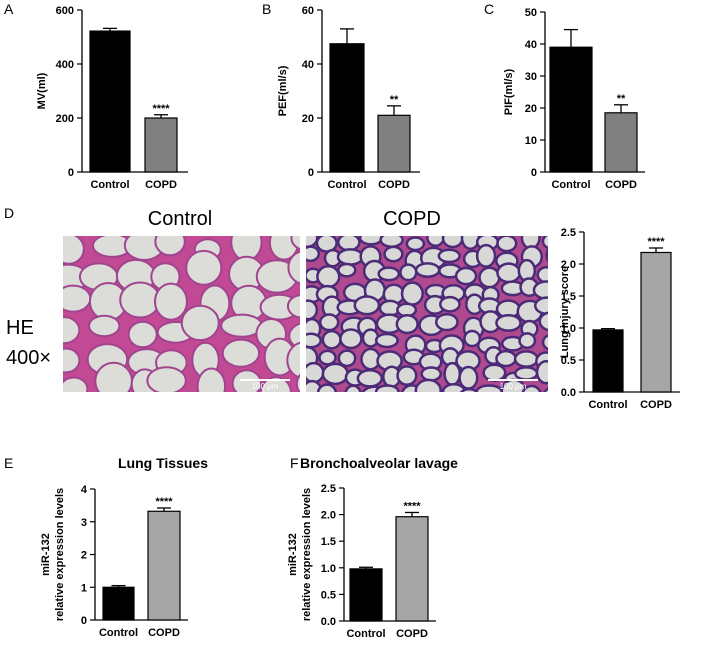  I want to click on y-tick-label: 1, so click(84, 588).